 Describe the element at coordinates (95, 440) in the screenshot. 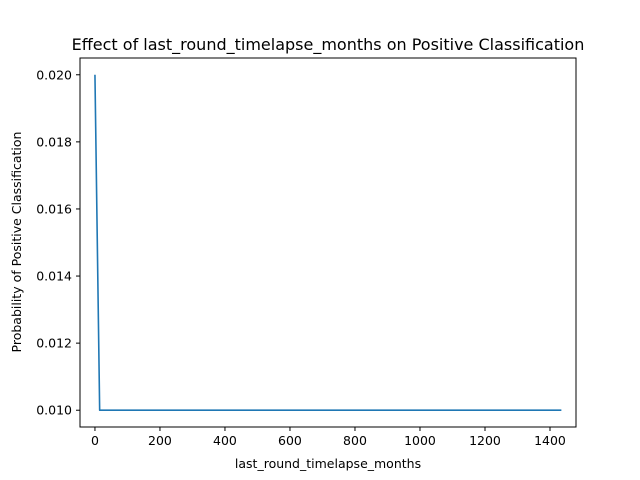

I see `x-tick-label: 0` at that location.